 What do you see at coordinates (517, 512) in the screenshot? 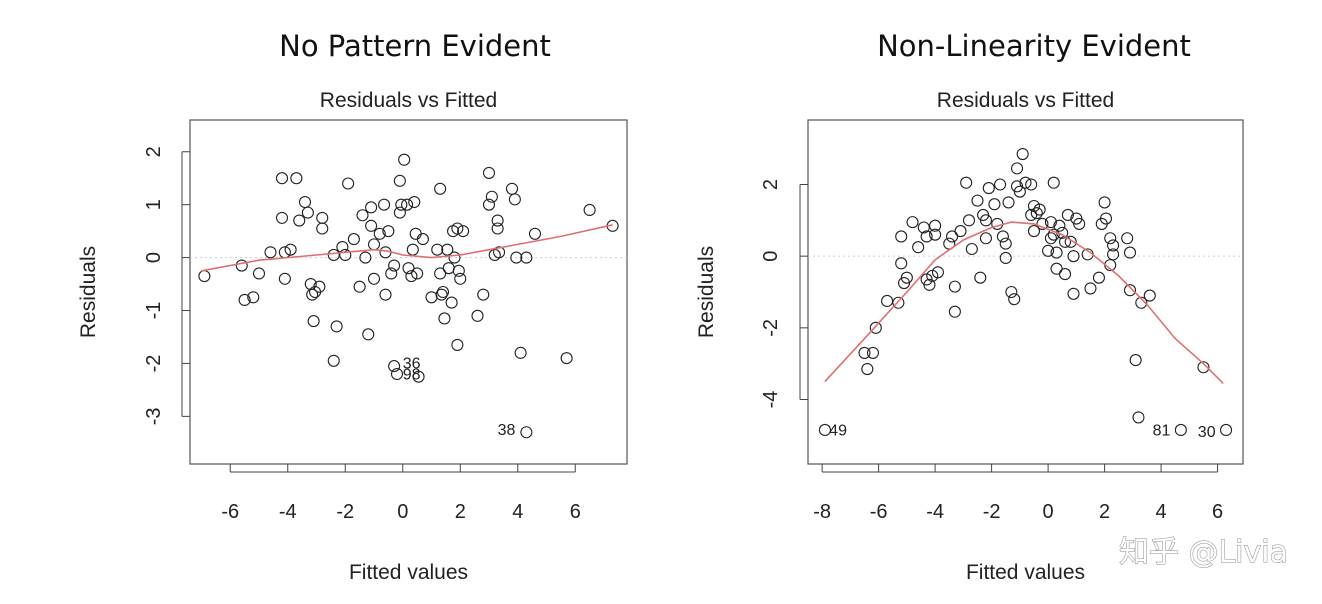
I see `x-tick-label: 4` at bounding box center [517, 512].